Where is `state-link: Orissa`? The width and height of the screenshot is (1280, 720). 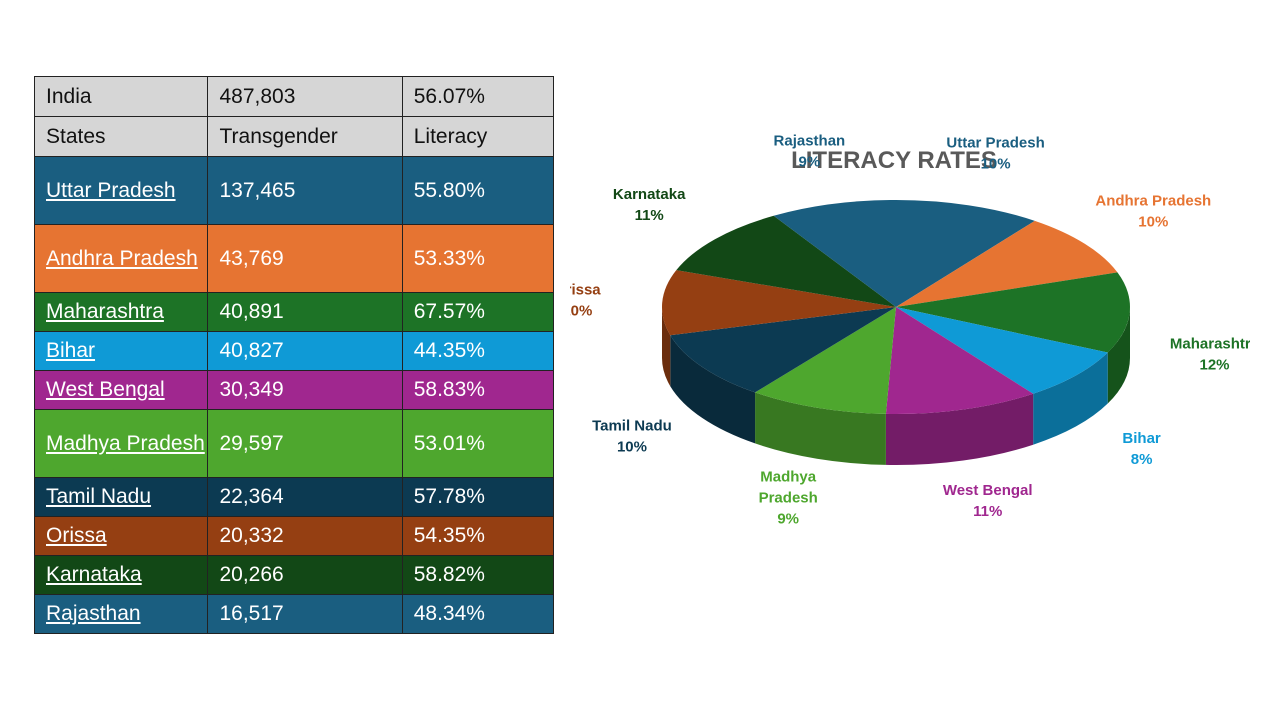
state-link: Orissa is located at coordinates (76, 535).